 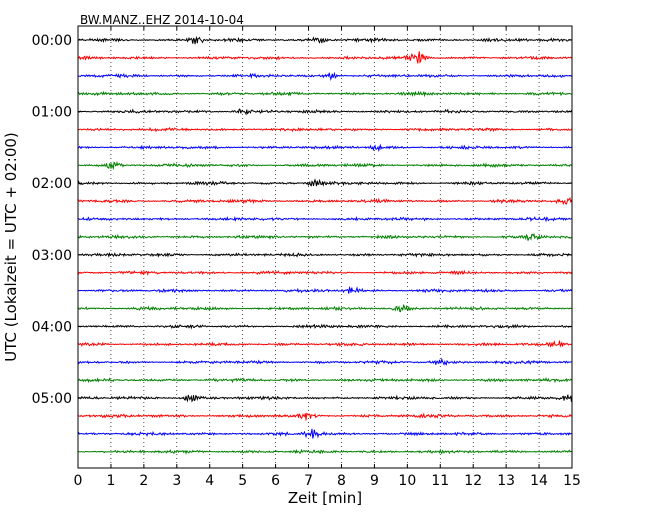 What do you see at coordinates (11, 247) in the screenshot?
I see `y-axis-label: UTC (Lokalzeit = UTC + 02:00)` at bounding box center [11, 247].